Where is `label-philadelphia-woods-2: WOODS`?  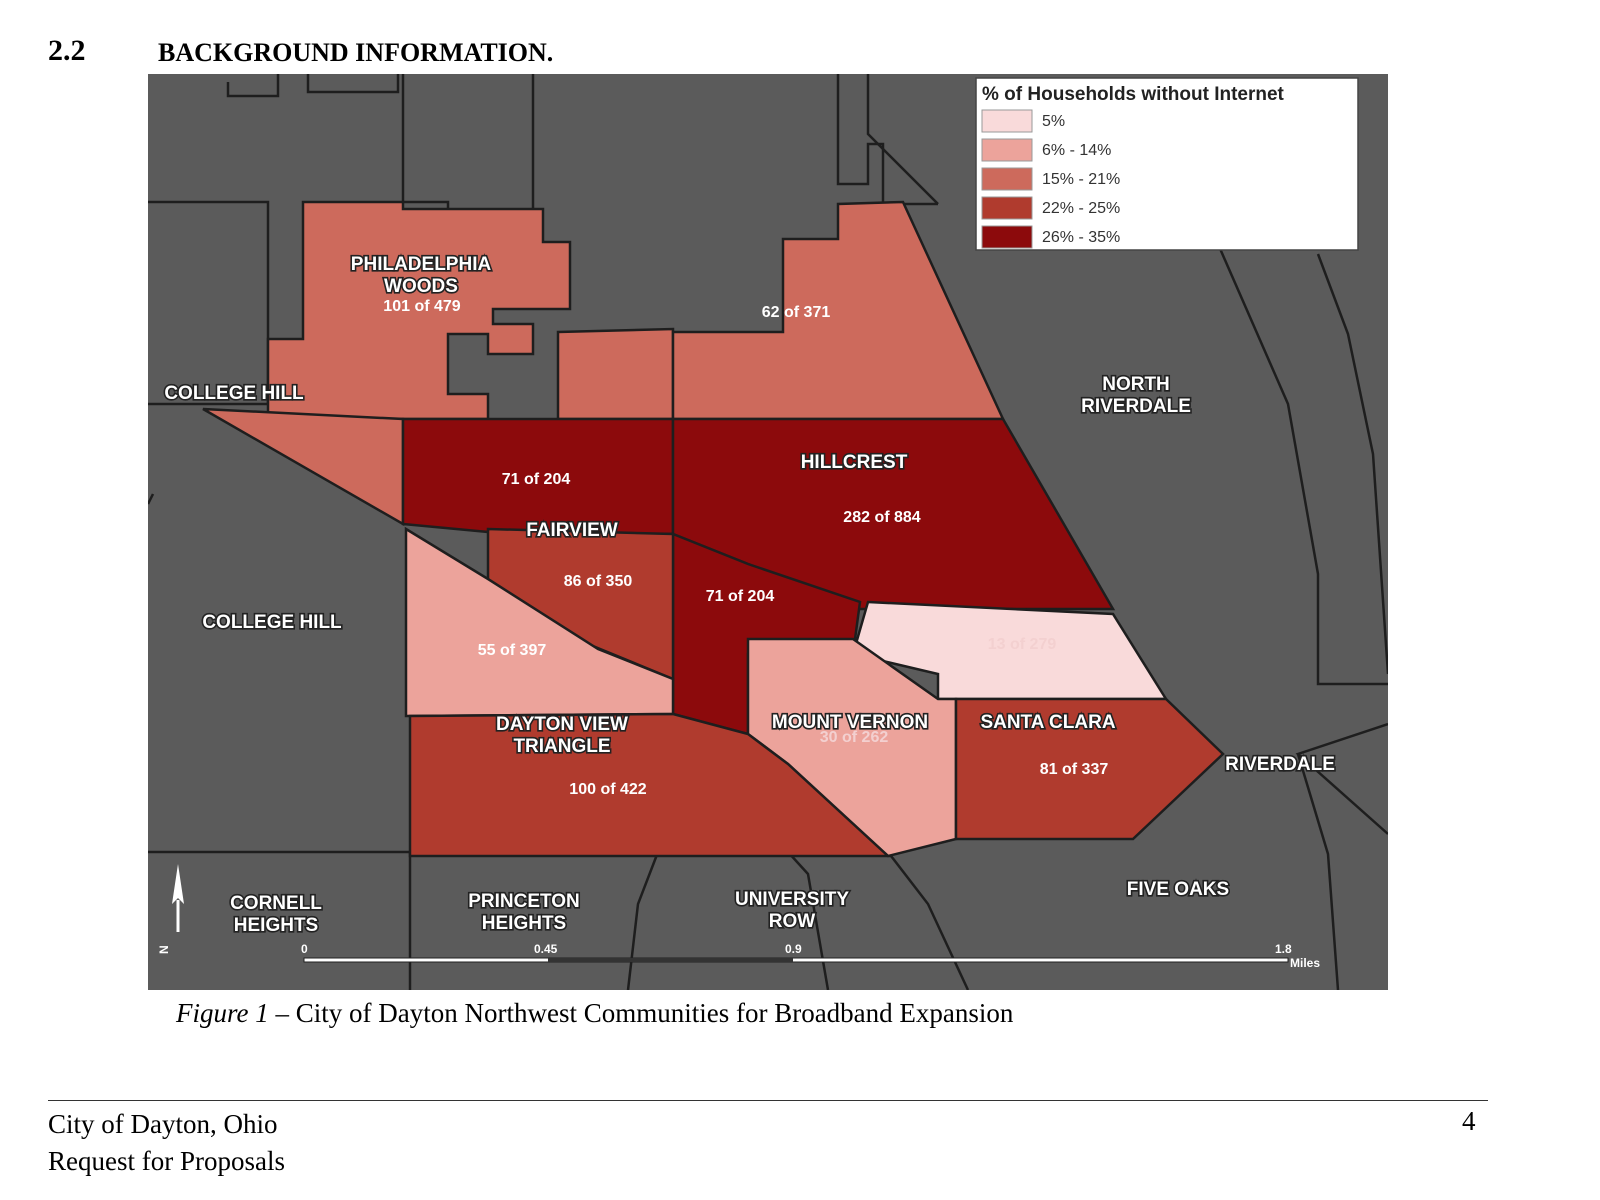 label-philadelphia-woods-2: WOODS is located at coordinates (421, 286).